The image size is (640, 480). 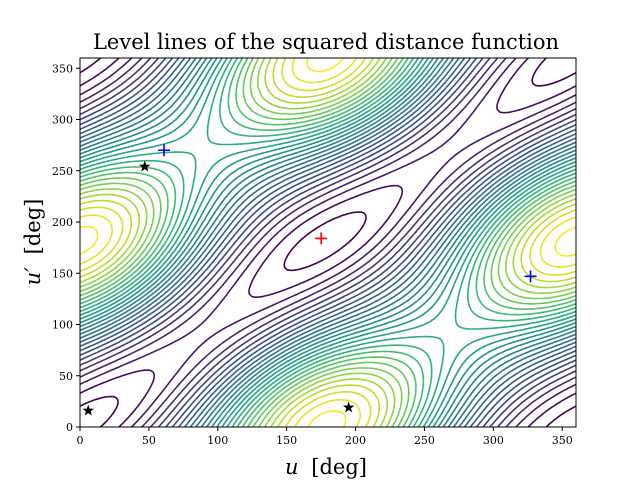 What do you see at coordinates (62, 273) in the screenshot?
I see `y-tick-label: 150` at bounding box center [62, 273].